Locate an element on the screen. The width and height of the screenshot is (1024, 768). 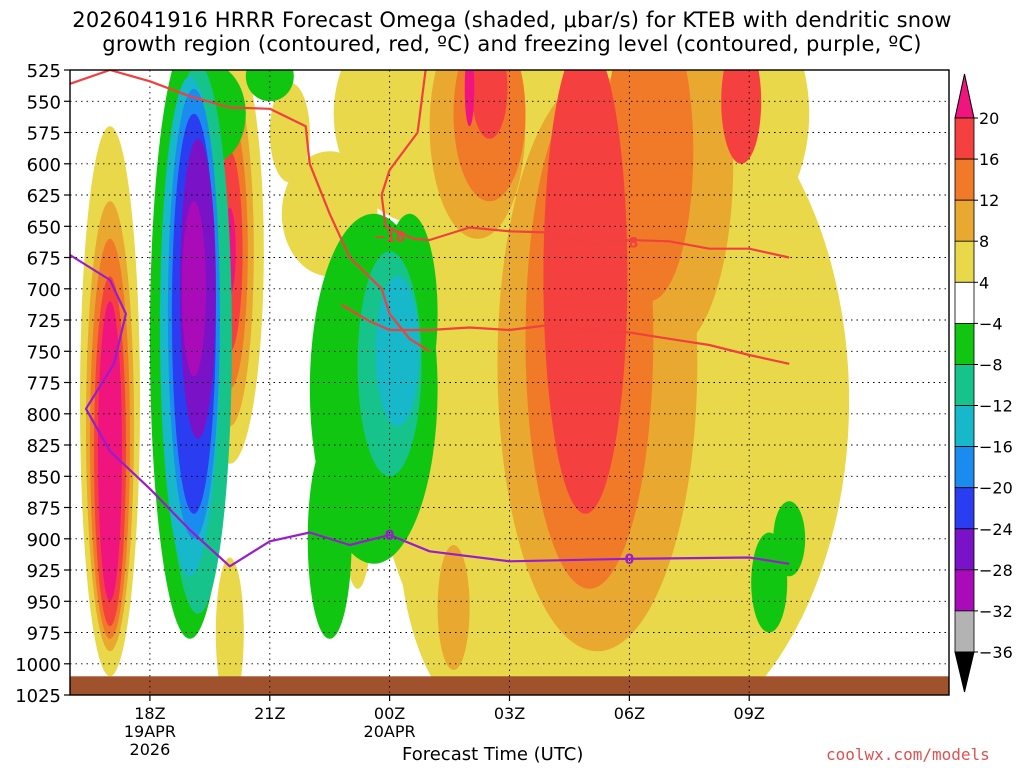
x-tick-label: 18Z is located at coordinates (149, 713).